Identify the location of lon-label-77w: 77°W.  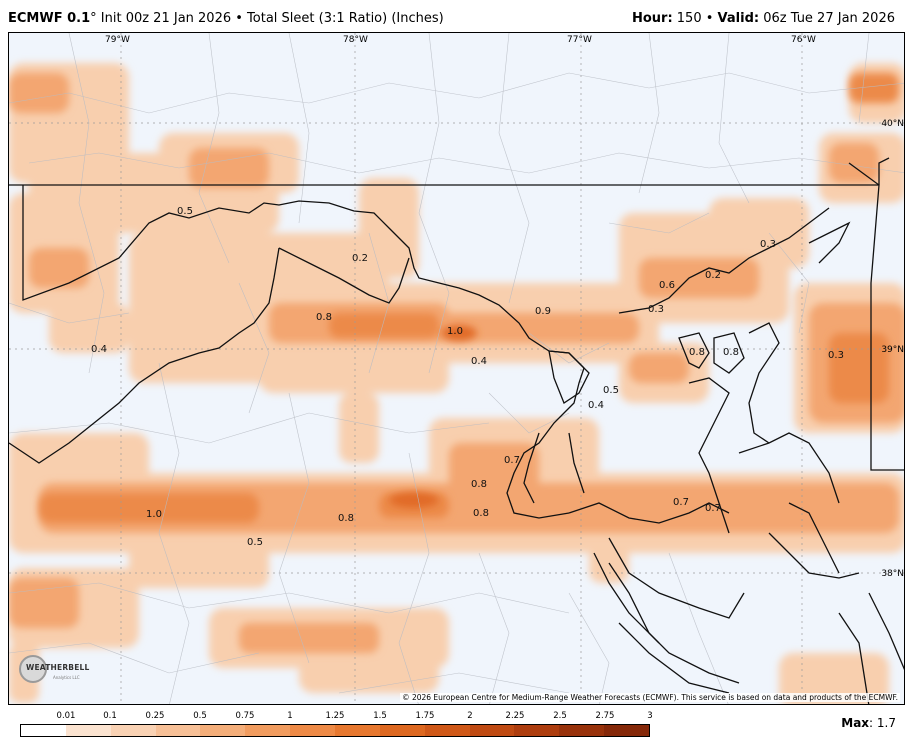
(579, 40).